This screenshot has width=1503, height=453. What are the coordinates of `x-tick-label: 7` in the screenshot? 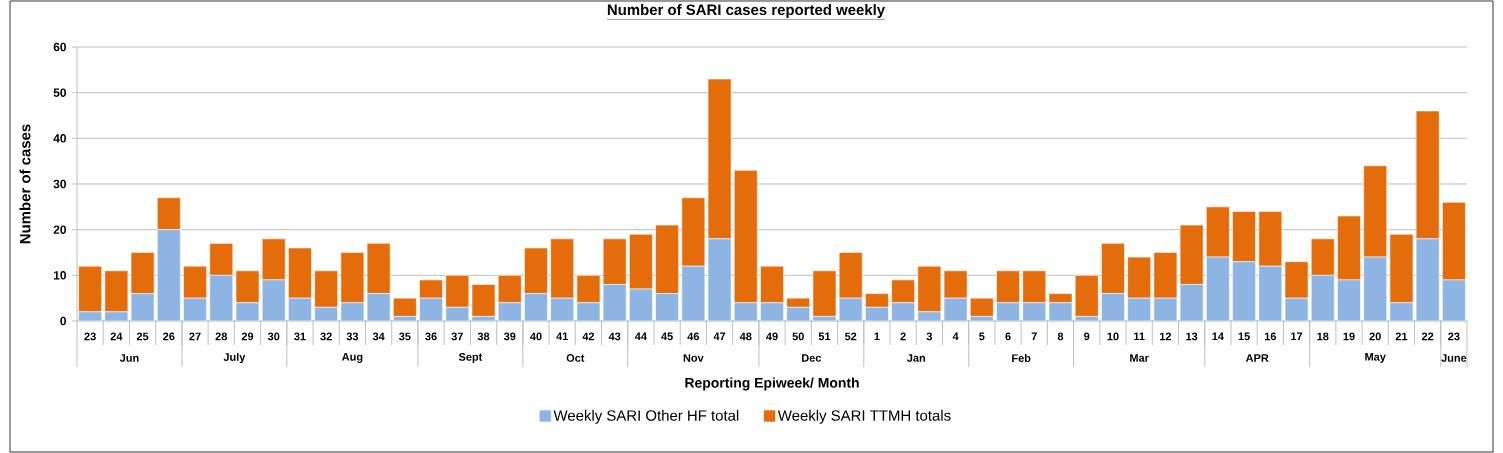 It's located at (1034, 336).